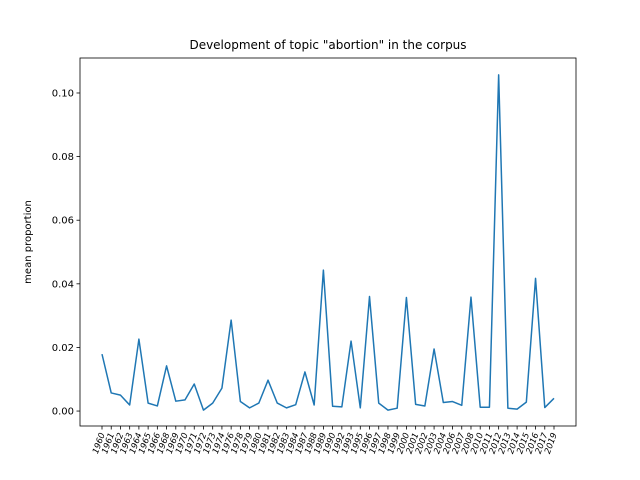  I want to click on y-tick-label: 0.10, so click(63, 93).